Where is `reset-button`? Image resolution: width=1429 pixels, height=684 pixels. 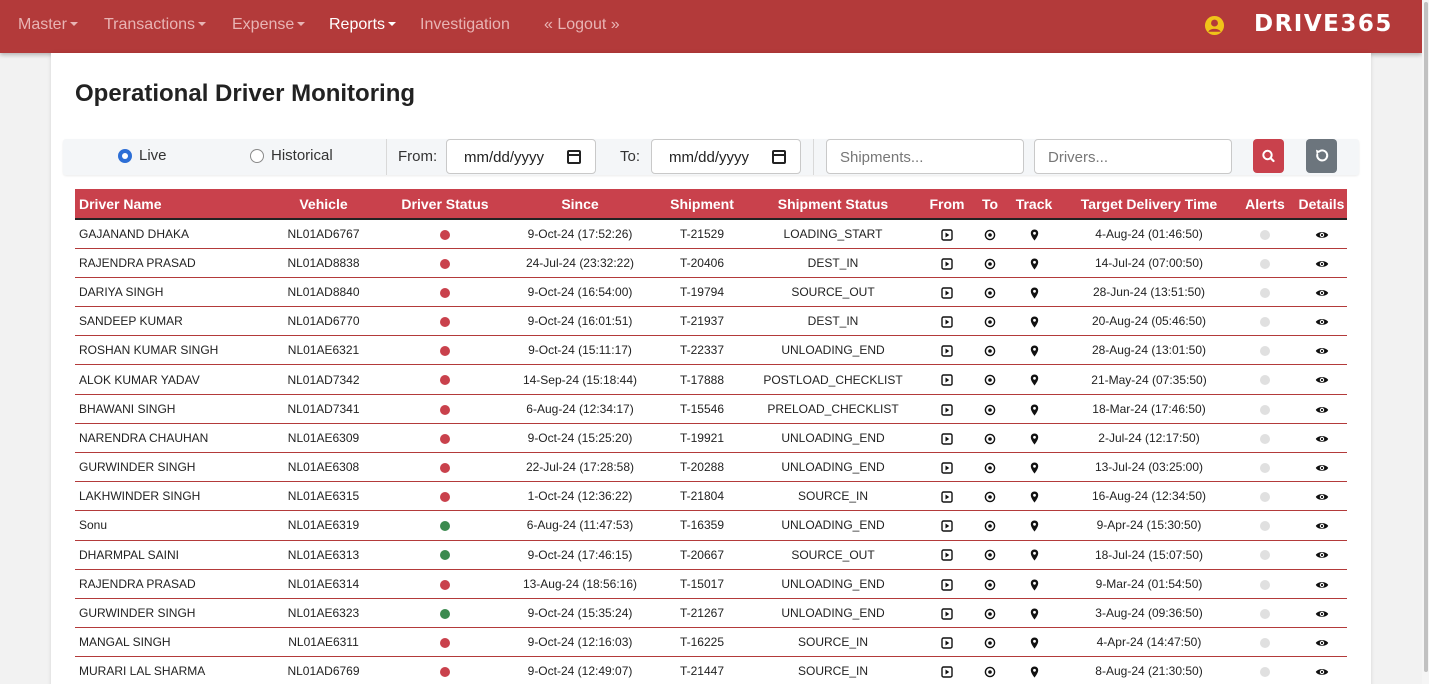 reset-button is located at coordinates (1321, 156).